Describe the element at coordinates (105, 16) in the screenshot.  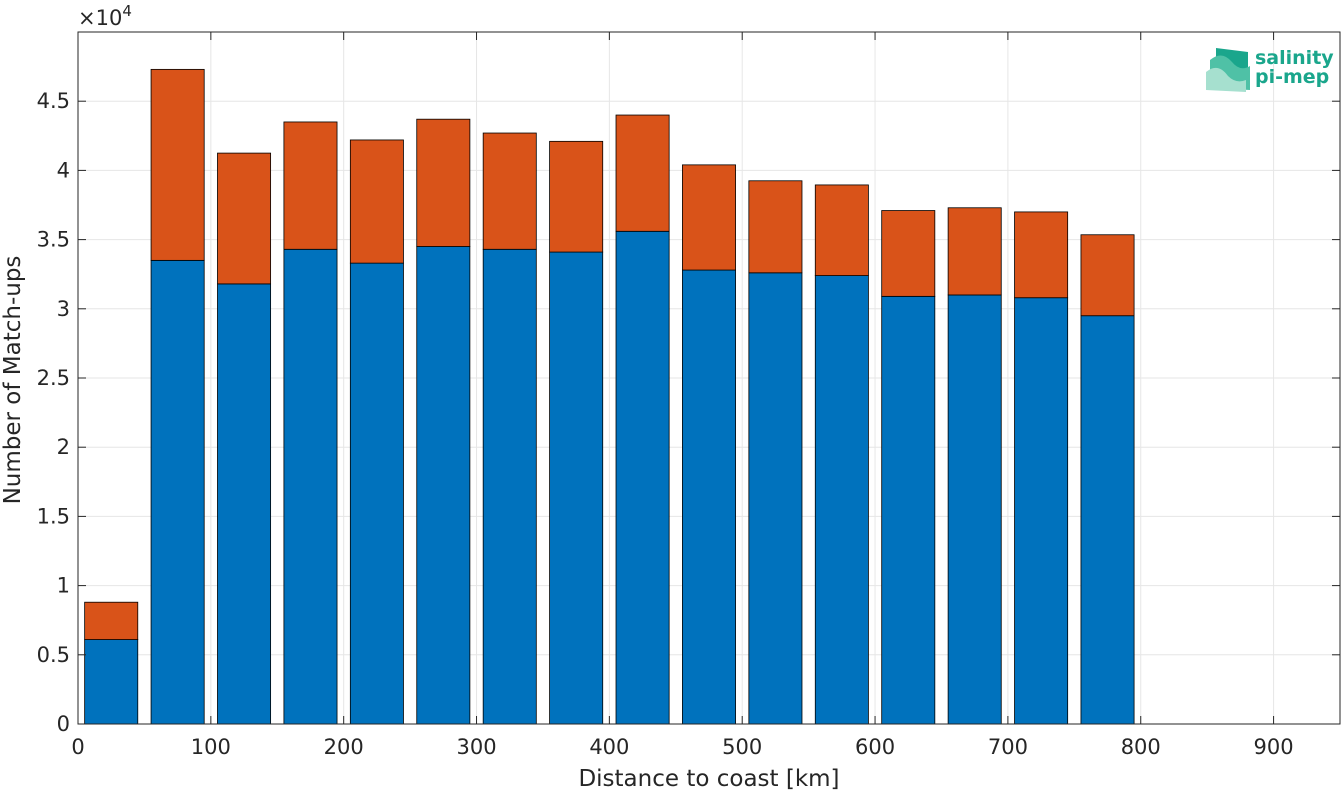
I see `y-exponent-label: ×10⁴` at that location.